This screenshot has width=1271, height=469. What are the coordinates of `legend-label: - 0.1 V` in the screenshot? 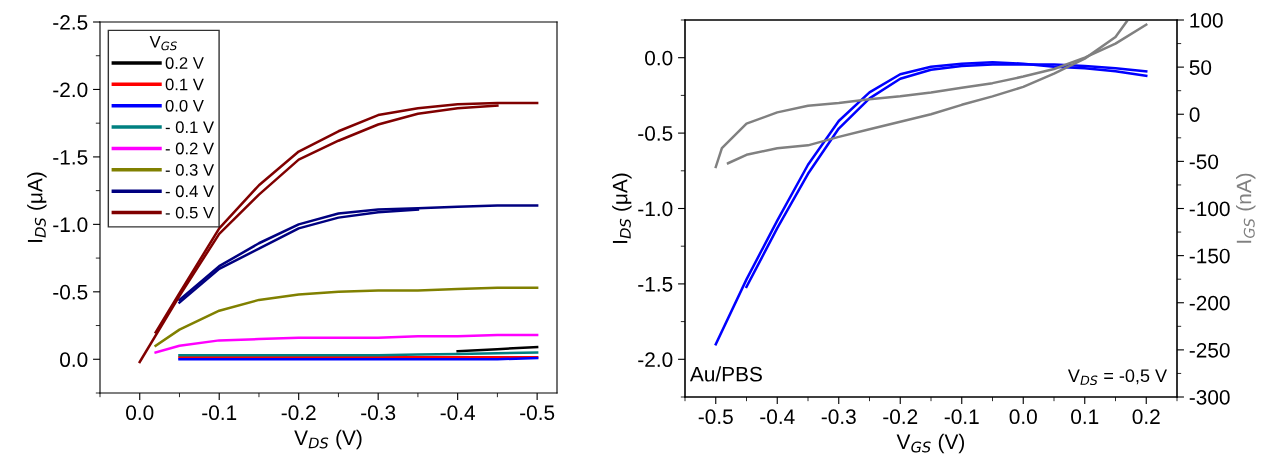 It's located at (190, 127).